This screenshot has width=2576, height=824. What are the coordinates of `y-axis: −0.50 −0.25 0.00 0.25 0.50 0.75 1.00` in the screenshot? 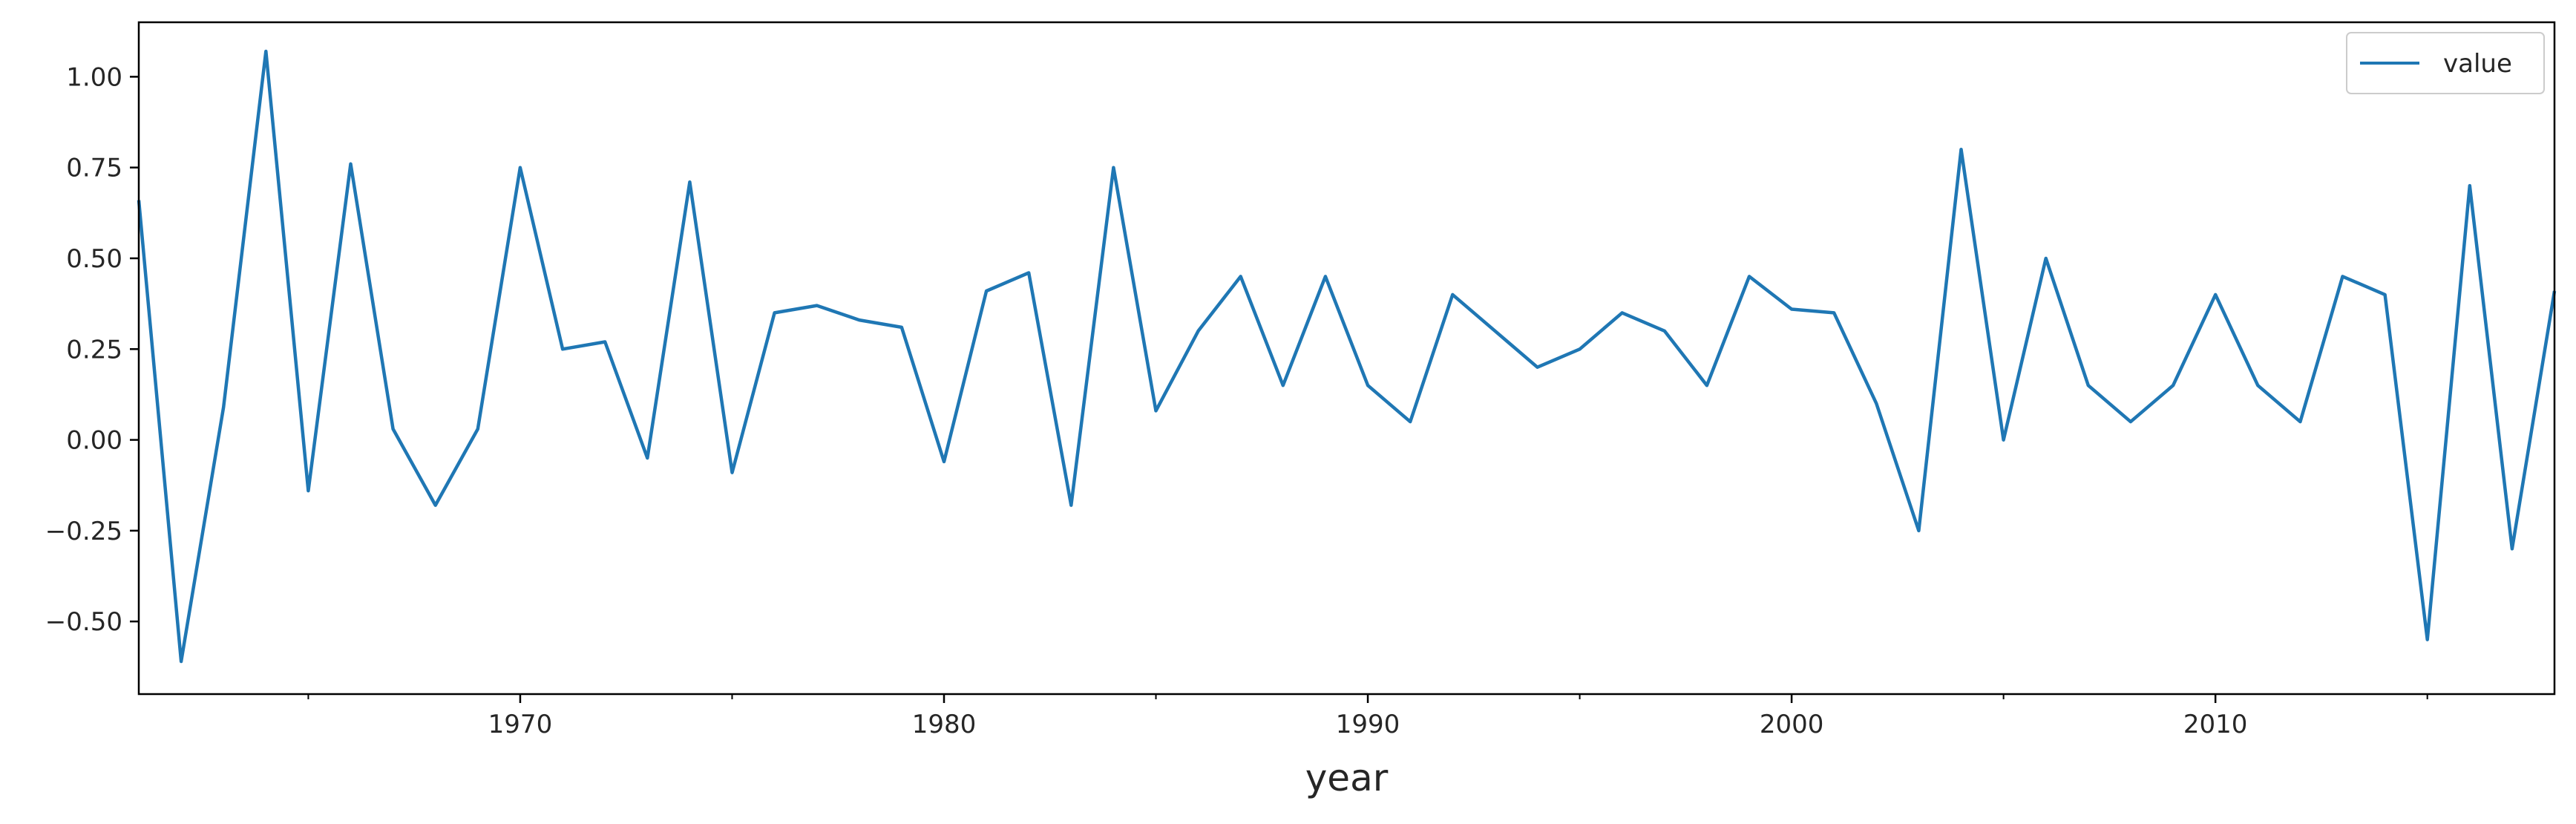 It's located at (92, 349).